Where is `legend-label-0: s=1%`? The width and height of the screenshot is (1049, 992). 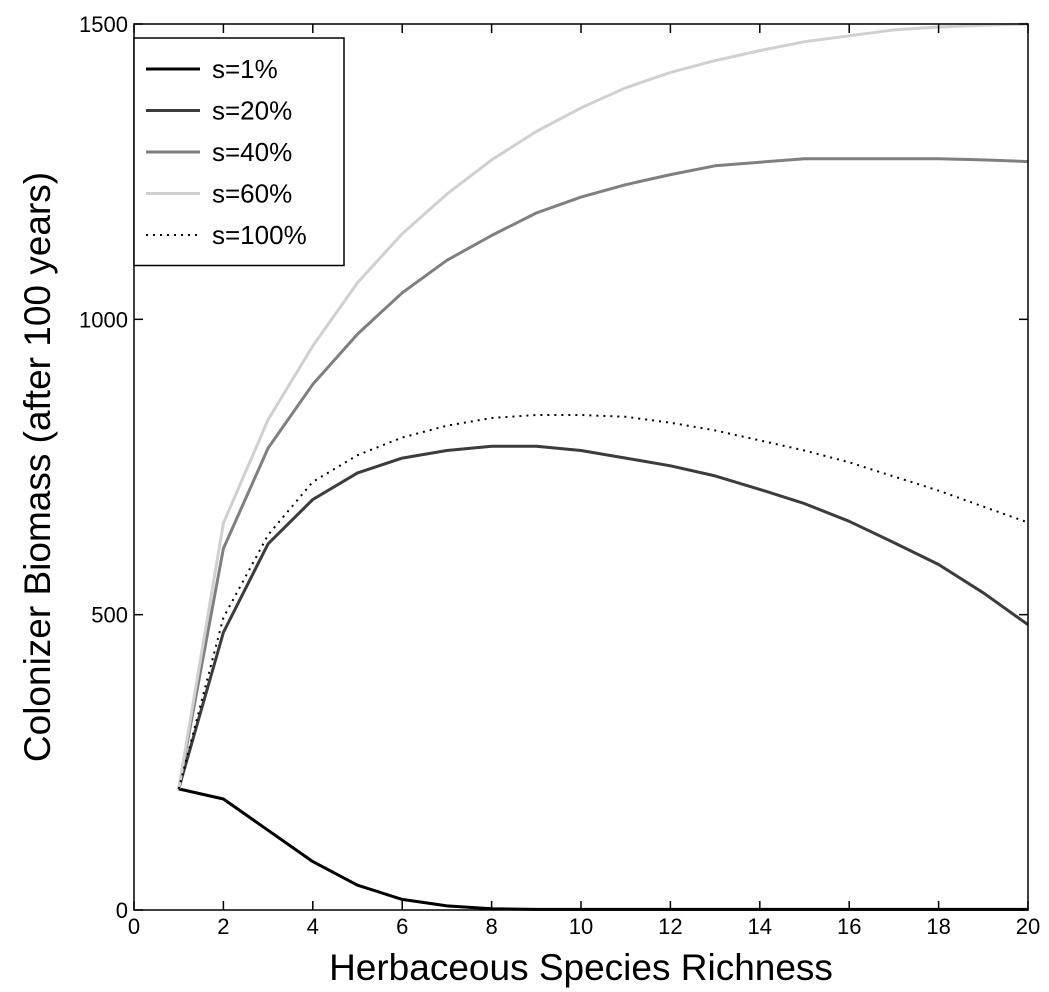 legend-label-0: s=1% is located at coordinates (245, 69).